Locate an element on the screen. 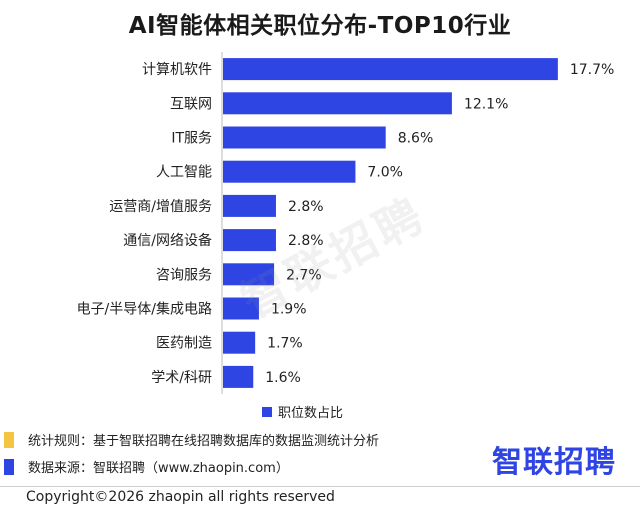 The height and width of the screenshot is (522, 640). chart-title: AI智能体相关职位分布-TOP10行业 is located at coordinates (320, 26).